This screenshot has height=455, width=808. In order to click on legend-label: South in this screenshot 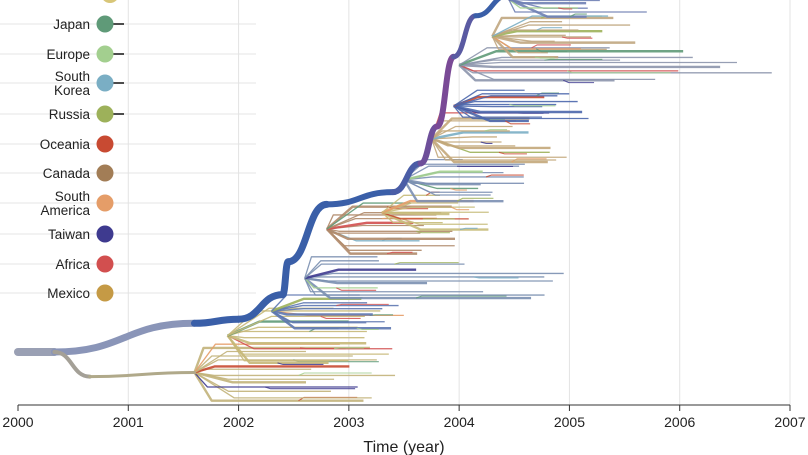, I will do `click(72, 76)`.